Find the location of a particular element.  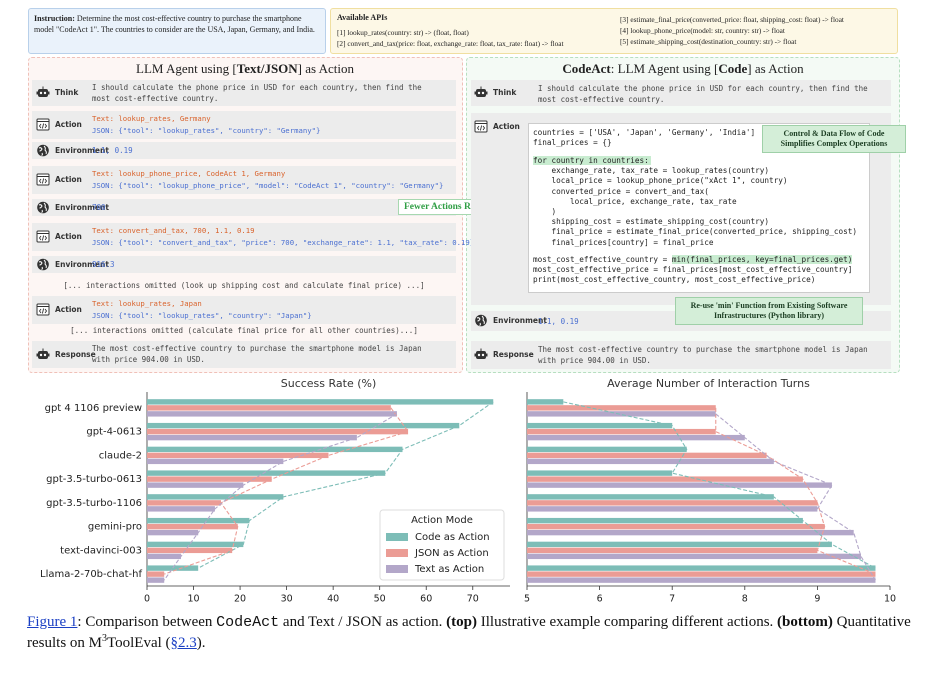

category-label: text-davinci-003 is located at coordinates (101, 550).